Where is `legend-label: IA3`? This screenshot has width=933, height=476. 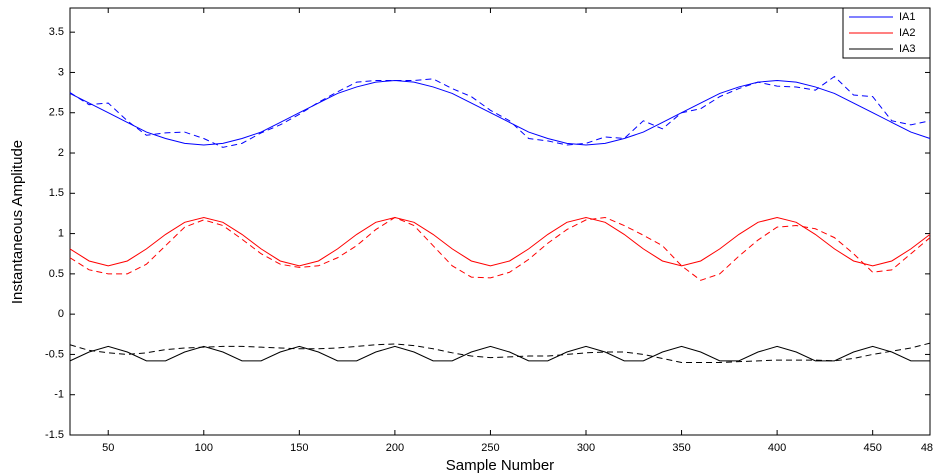 legend-label: IA3 is located at coordinates (907, 49).